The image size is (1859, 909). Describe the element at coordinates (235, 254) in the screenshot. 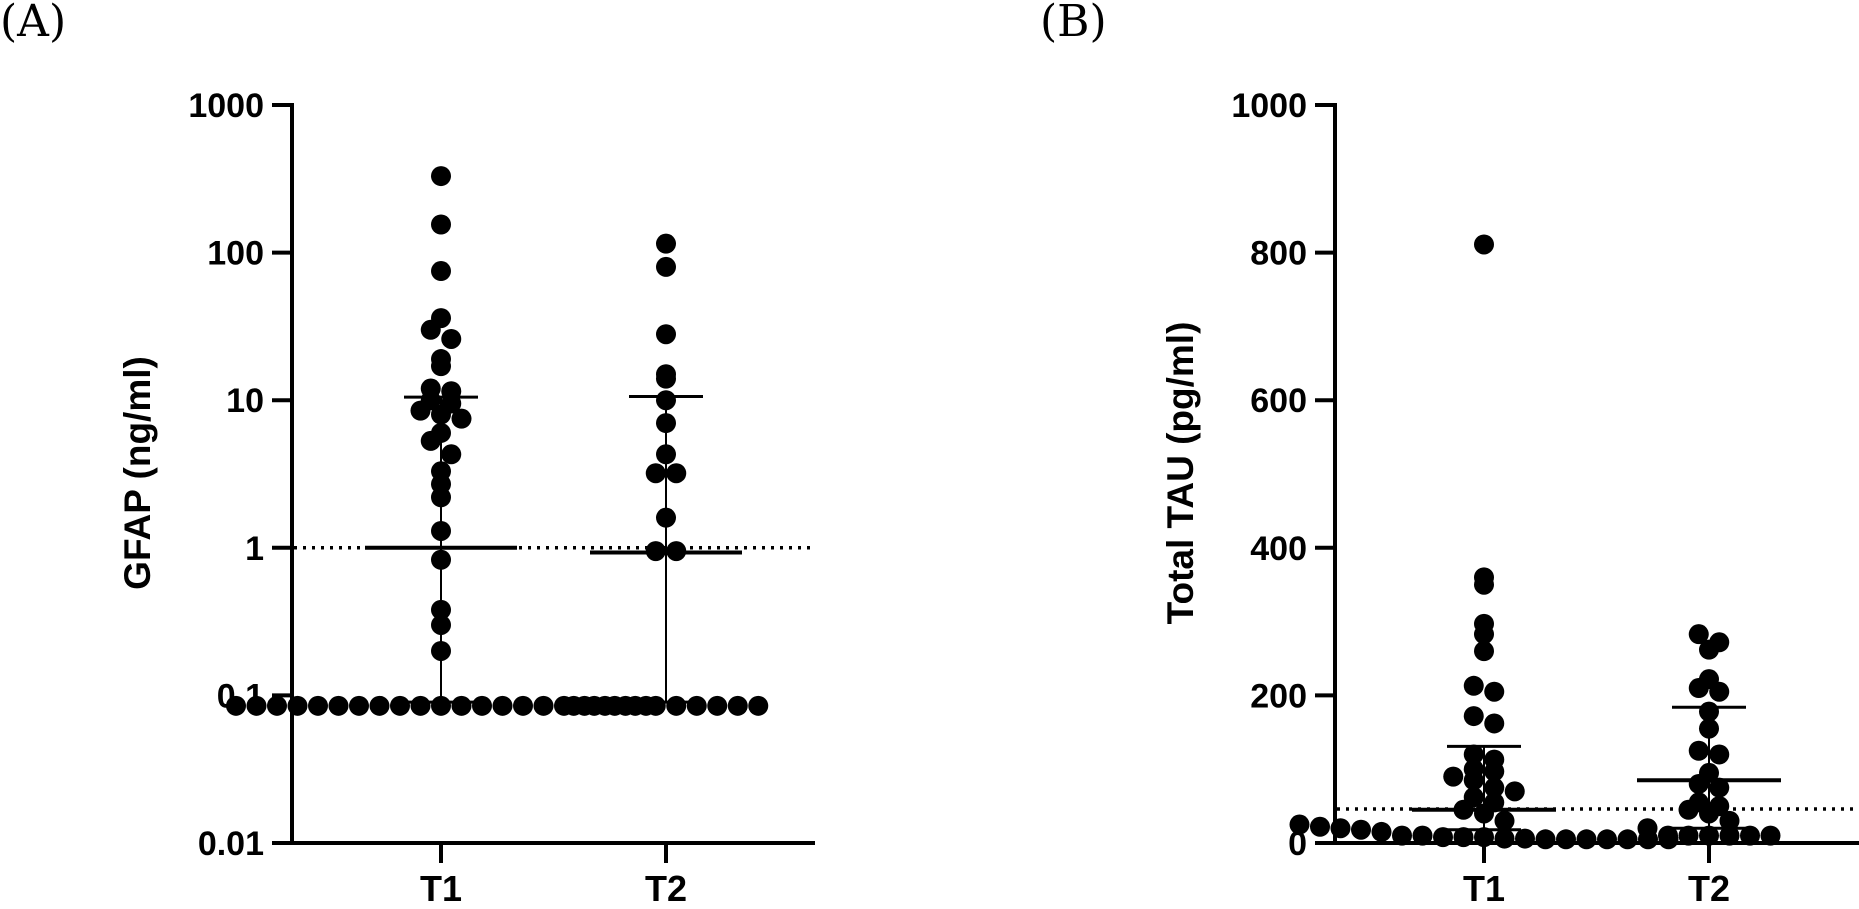

I see `y-tick-label: 100` at that location.